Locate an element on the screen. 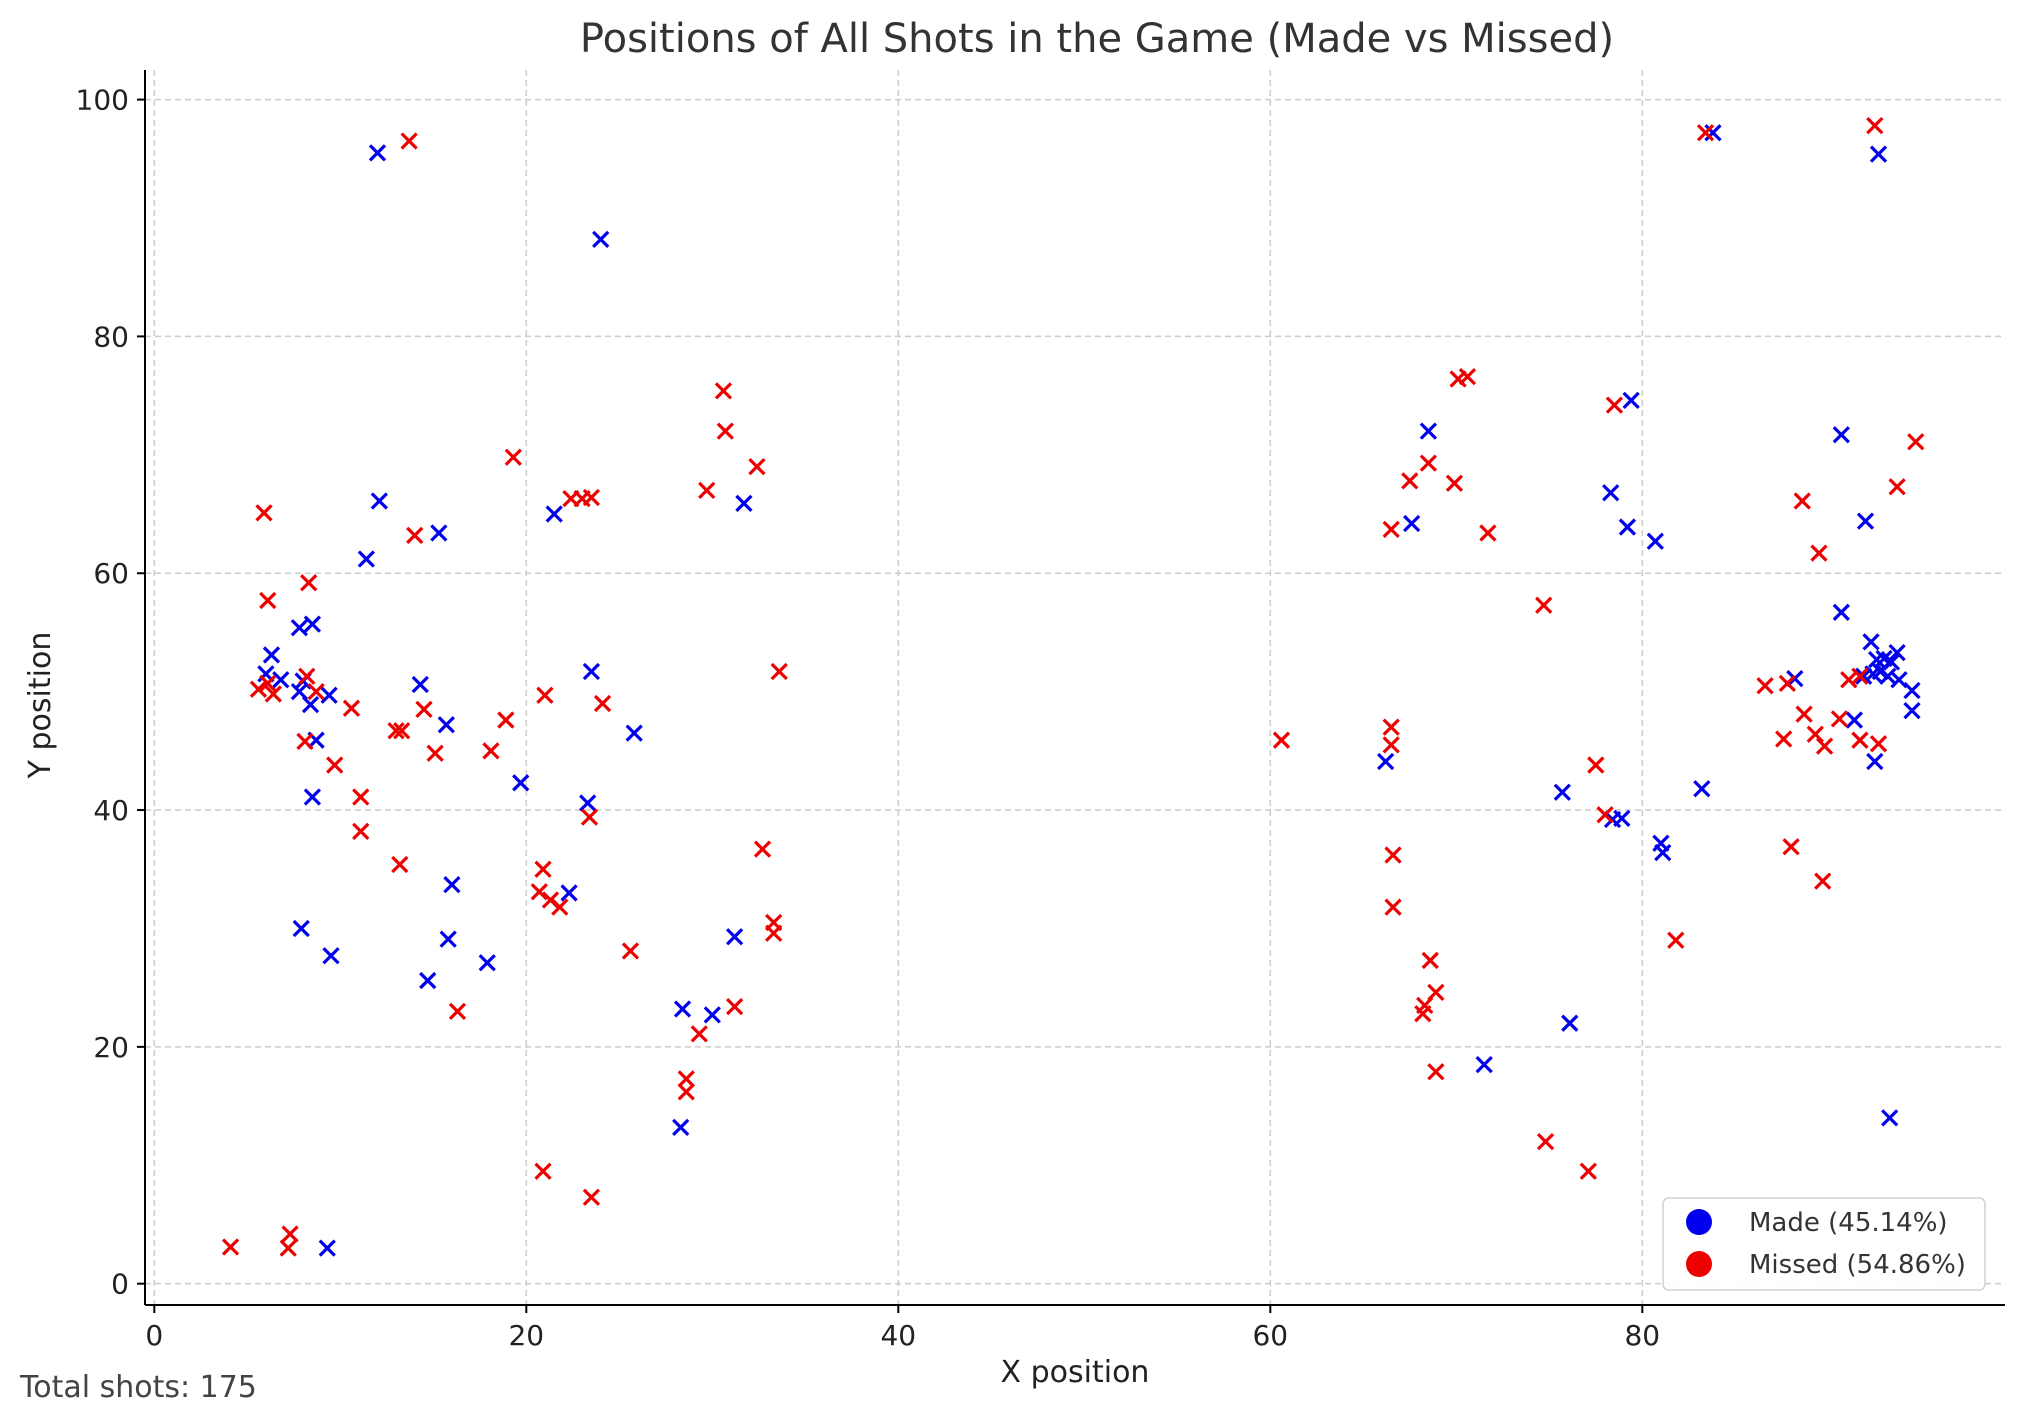 Image resolution: width=2023 pixels, height=1427 pixels. x-tick-label: 40 is located at coordinates (898, 1335).